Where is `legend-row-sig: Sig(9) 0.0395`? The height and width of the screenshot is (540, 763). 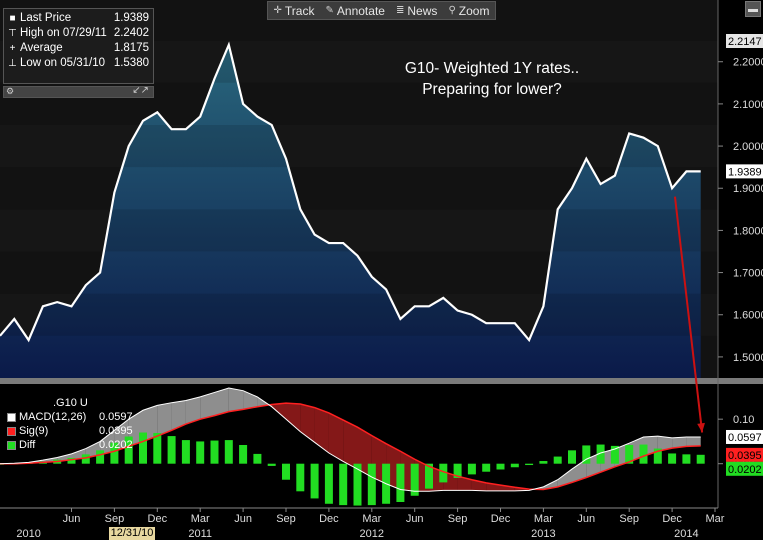
legend-row-sig: Sig(9) 0.0395 is located at coordinates (70, 431).